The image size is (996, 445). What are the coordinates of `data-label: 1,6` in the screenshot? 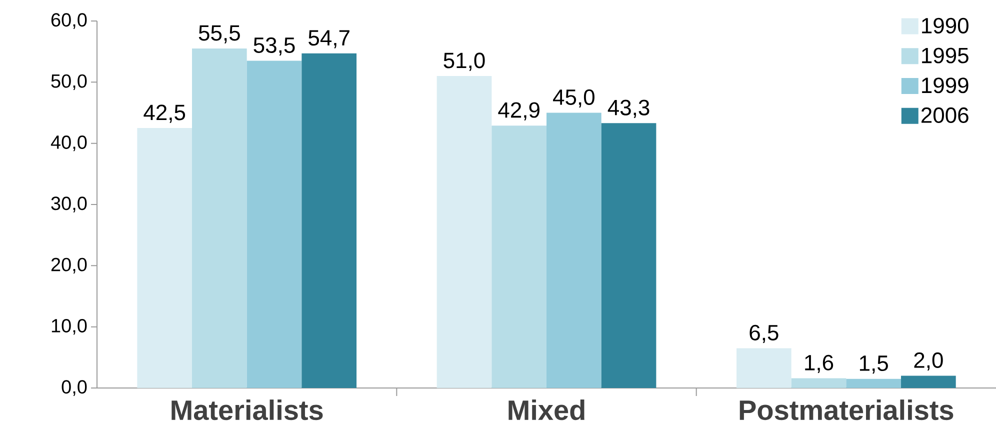 It's located at (819, 364).